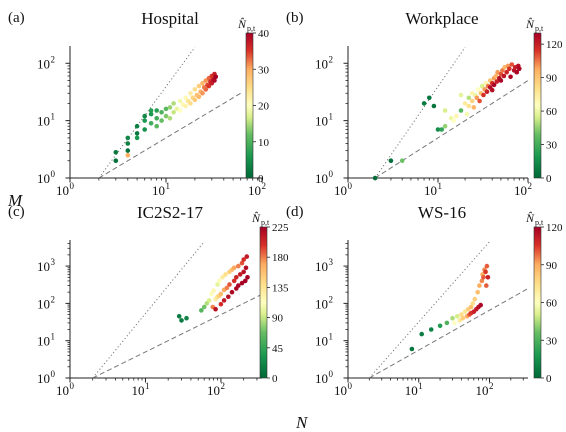  What do you see at coordinates (539, 28) in the screenshot?
I see `colorbar-label-subscript: p,t` at bounding box center [539, 28].